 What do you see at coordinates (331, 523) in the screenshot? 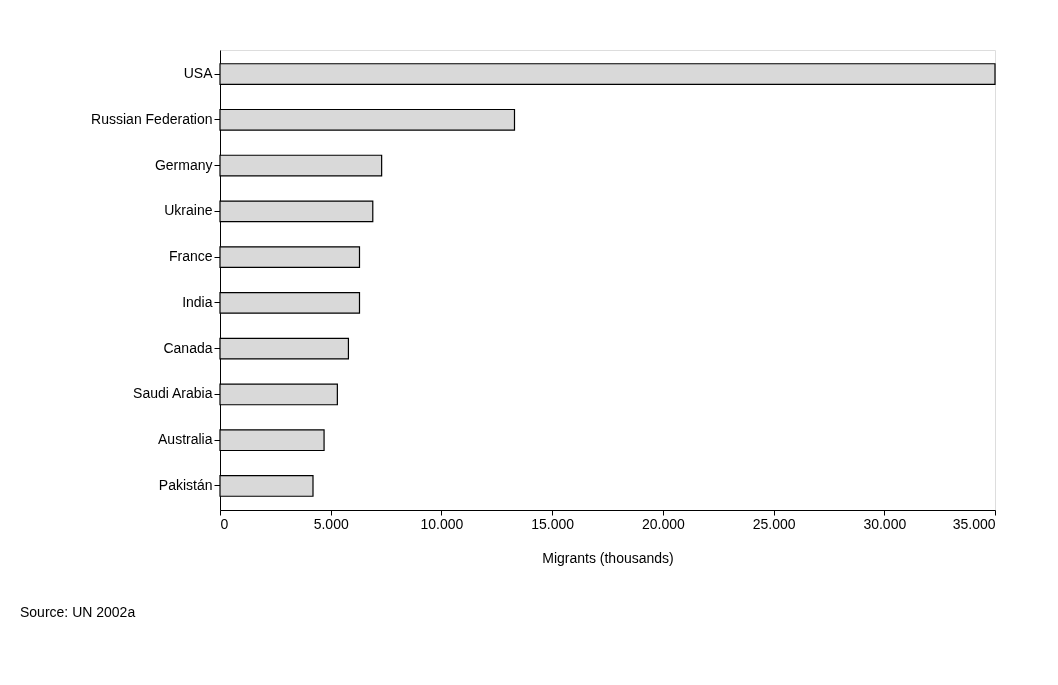
I see `x-tick-label: 5.000` at bounding box center [331, 523].